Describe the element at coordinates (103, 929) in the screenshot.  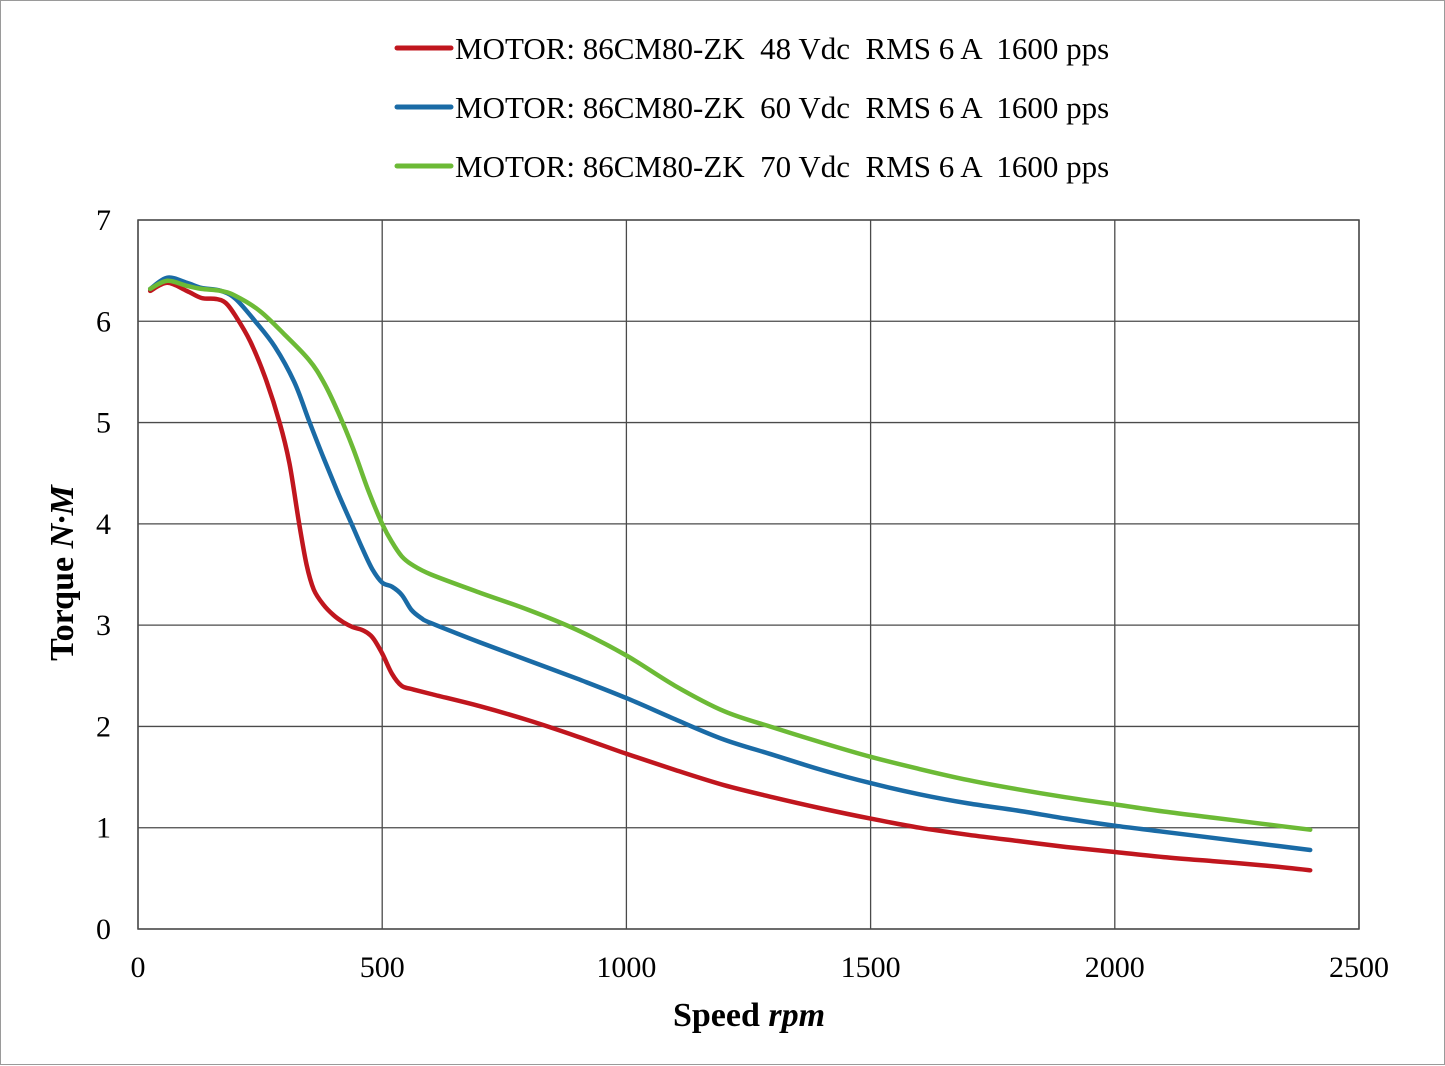
I see `y-tick-label: 0` at that location.